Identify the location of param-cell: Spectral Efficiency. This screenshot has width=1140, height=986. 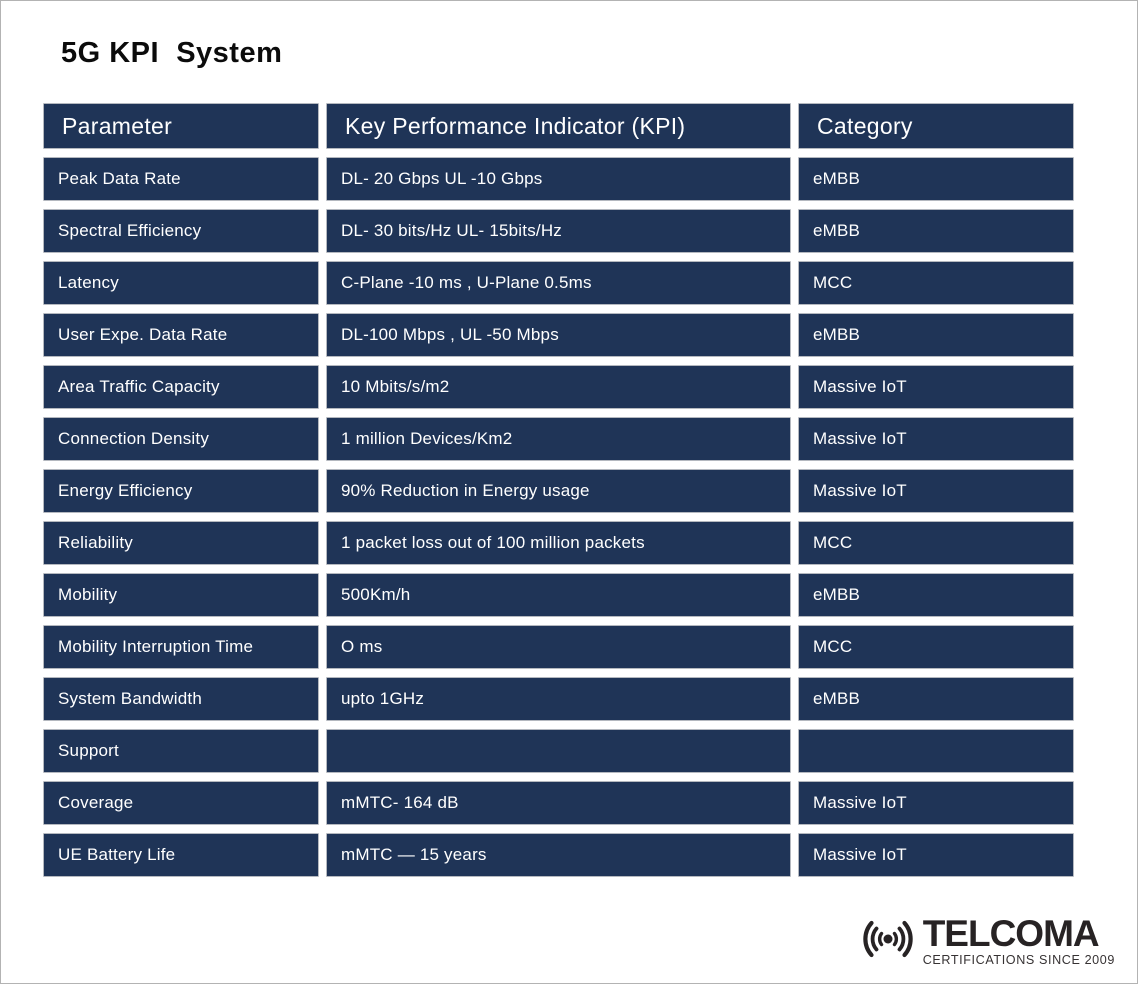
(181, 231).